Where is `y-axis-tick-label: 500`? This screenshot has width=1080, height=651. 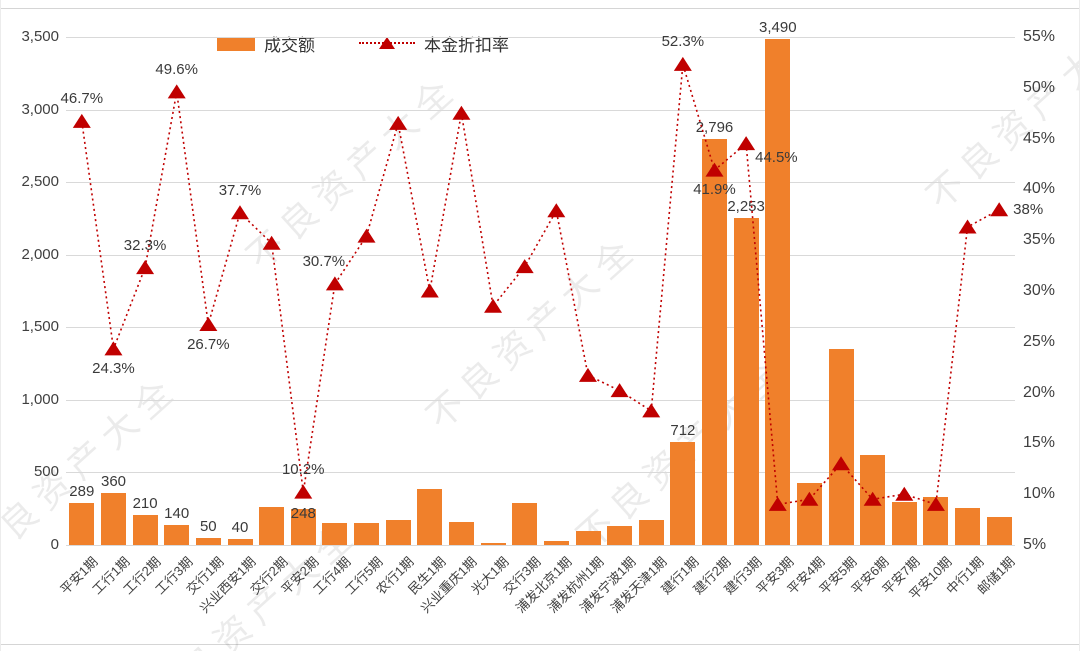 y-axis-tick-label: 500 is located at coordinates (46, 472).